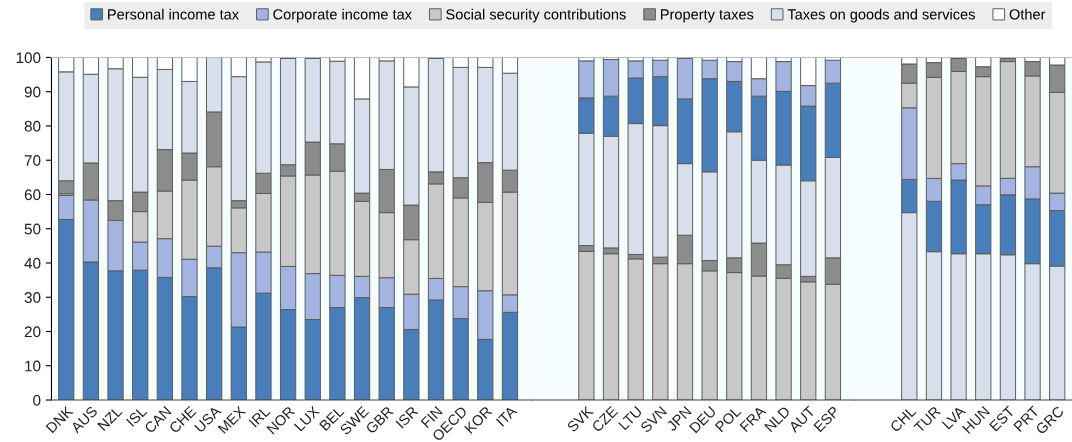  I want to click on y-tick-label: 20, so click(32, 332).